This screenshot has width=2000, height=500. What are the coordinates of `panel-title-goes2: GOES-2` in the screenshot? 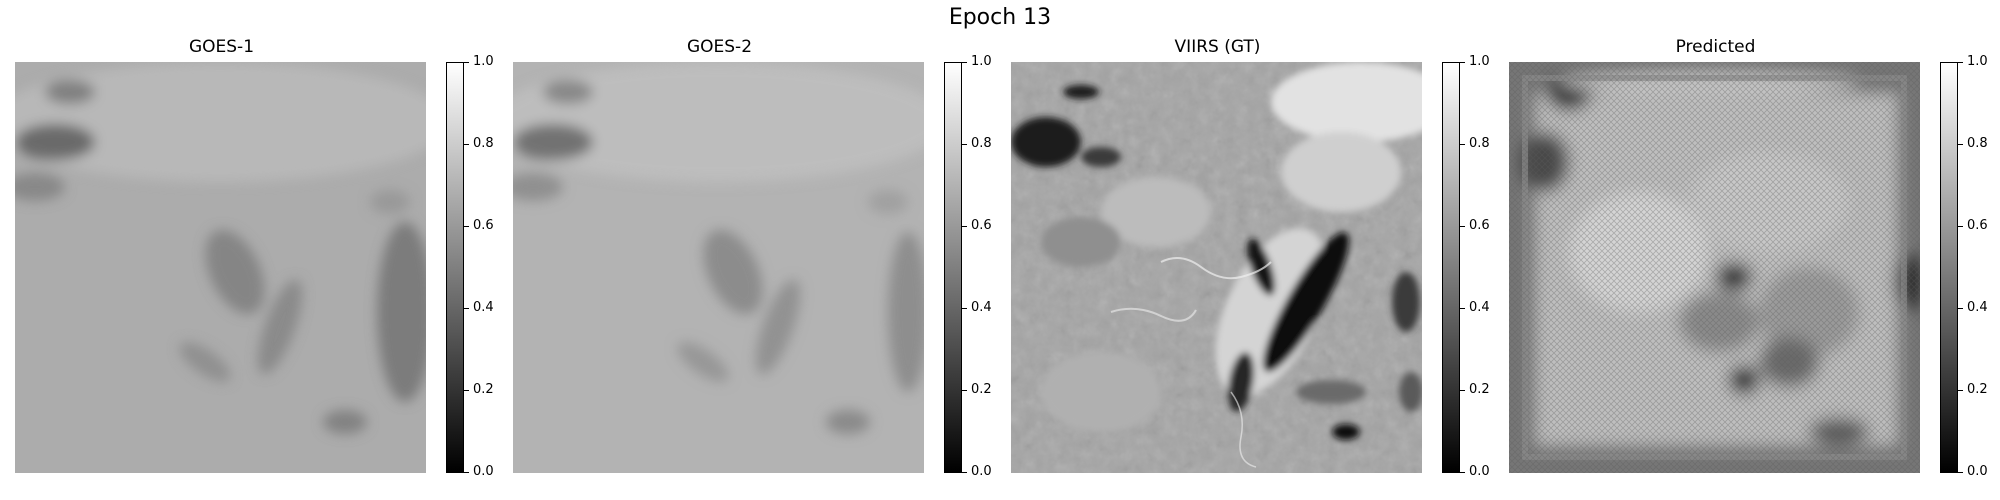 It's located at (719, 47).